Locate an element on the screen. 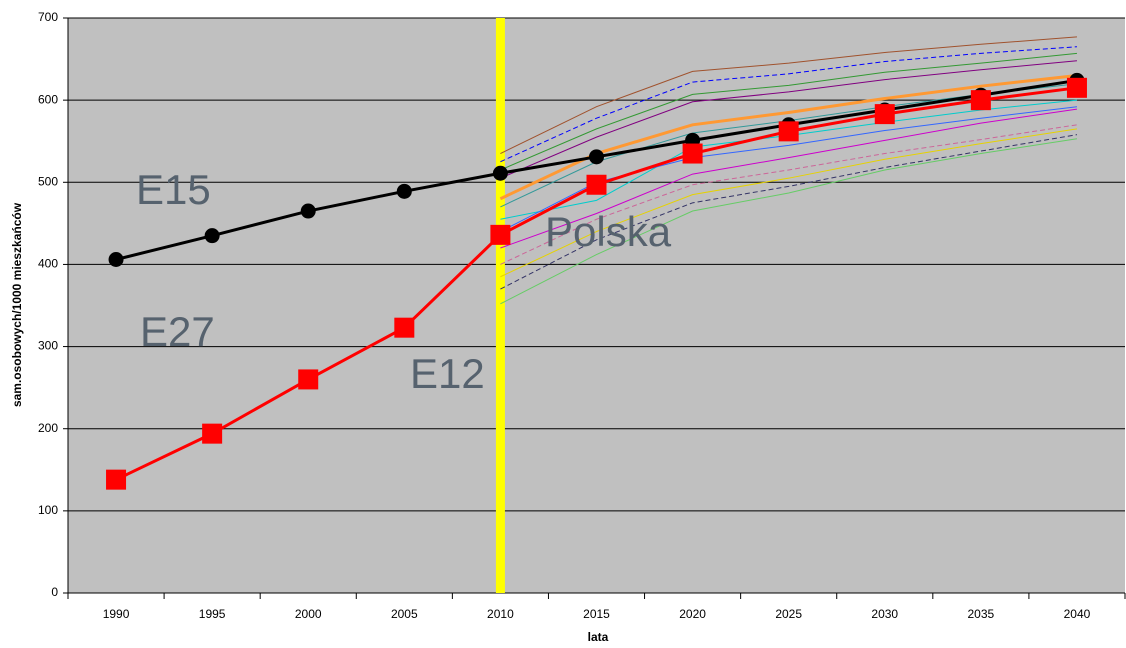  x-axis-label: lata is located at coordinates (598, 637).